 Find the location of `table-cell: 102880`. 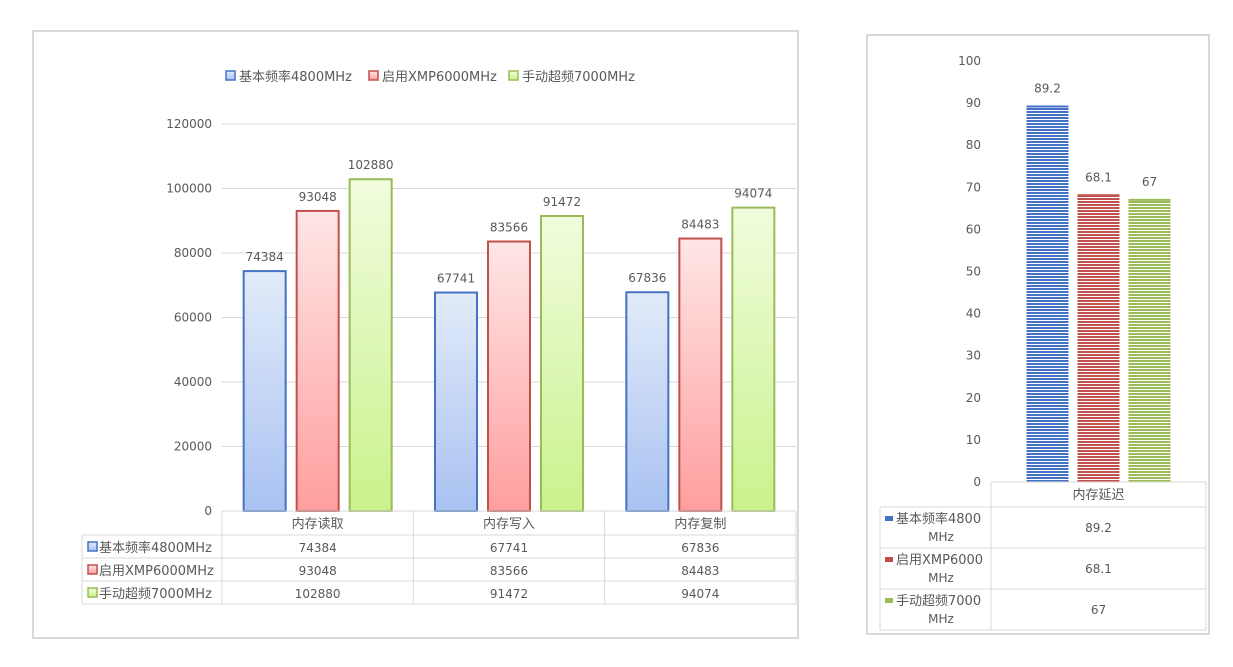

table-cell: 102880 is located at coordinates (318, 594).